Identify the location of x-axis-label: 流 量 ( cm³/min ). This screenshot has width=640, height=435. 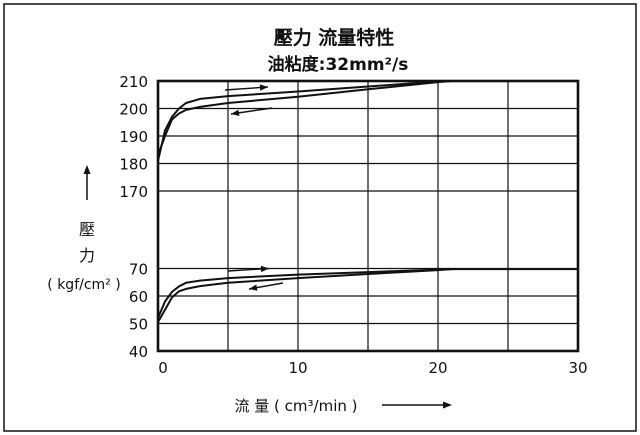
(343, 406).